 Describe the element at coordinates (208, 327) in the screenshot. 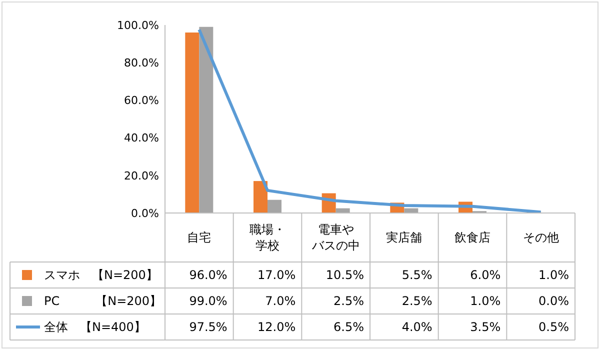

I see `data-label: 97.5%` at that location.